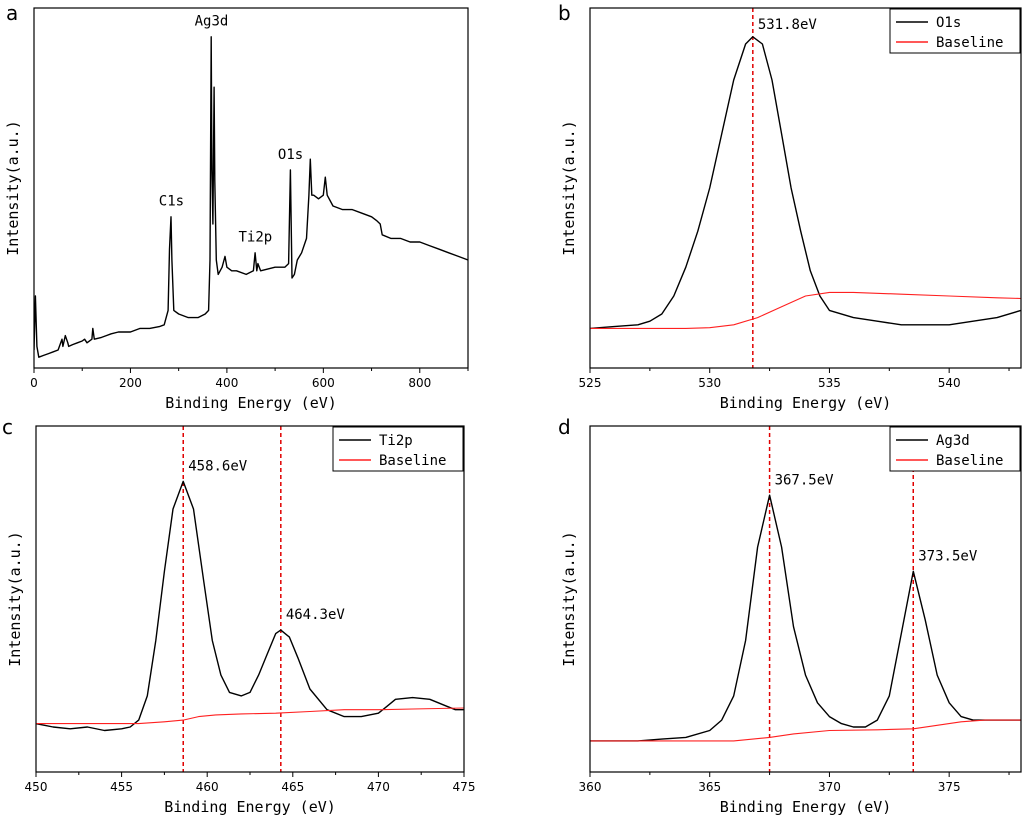  What do you see at coordinates (292, 787) in the screenshot?
I see `x-tick-label: 465` at bounding box center [292, 787].